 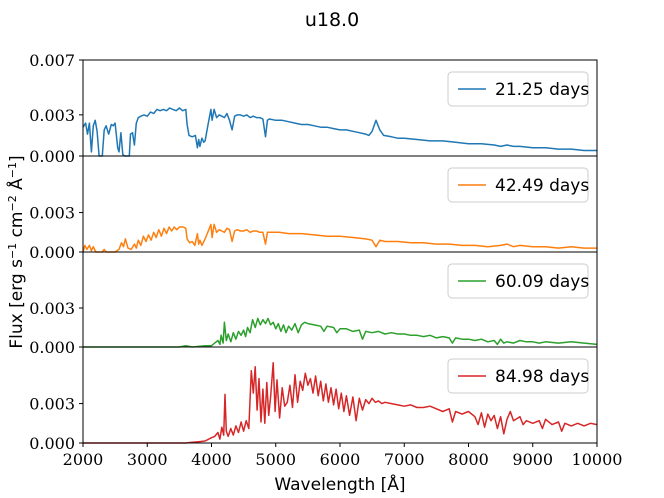 What do you see at coordinates (16, 186) in the screenshot?
I see `y-label-unit: Å` at bounding box center [16, 186].